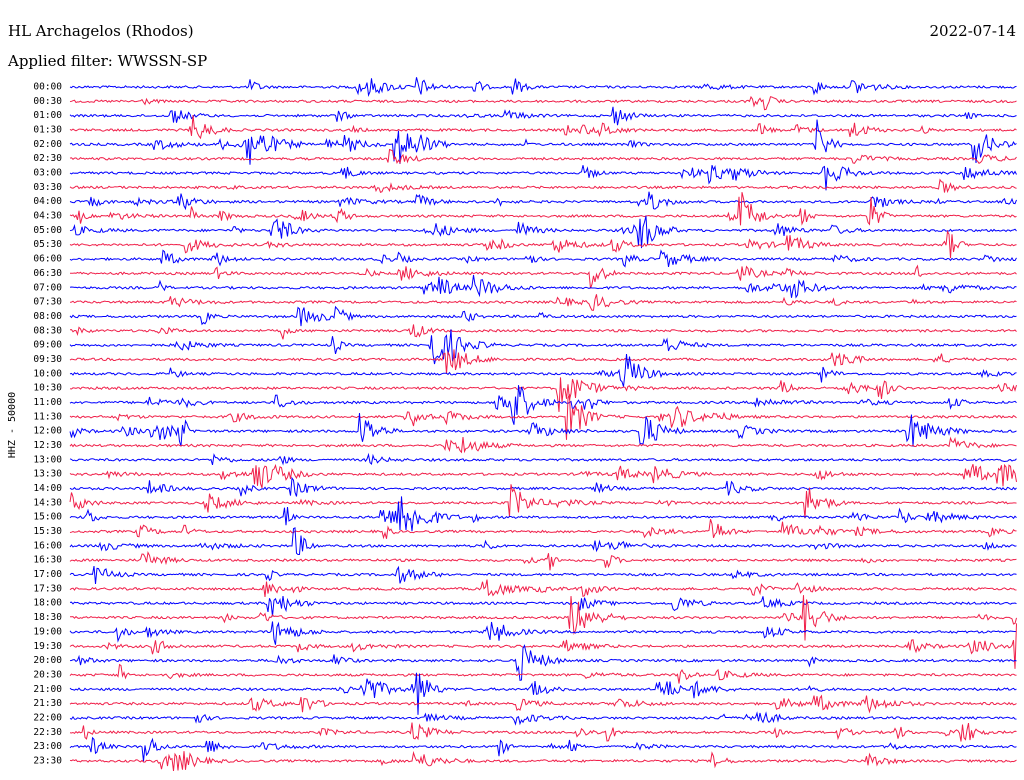 This screenshot has width=1024, height=780. What do you see at coordinates (47, 201) in the screenshot?
I see `row-label: 04:00` at bounding box center [47, 201].